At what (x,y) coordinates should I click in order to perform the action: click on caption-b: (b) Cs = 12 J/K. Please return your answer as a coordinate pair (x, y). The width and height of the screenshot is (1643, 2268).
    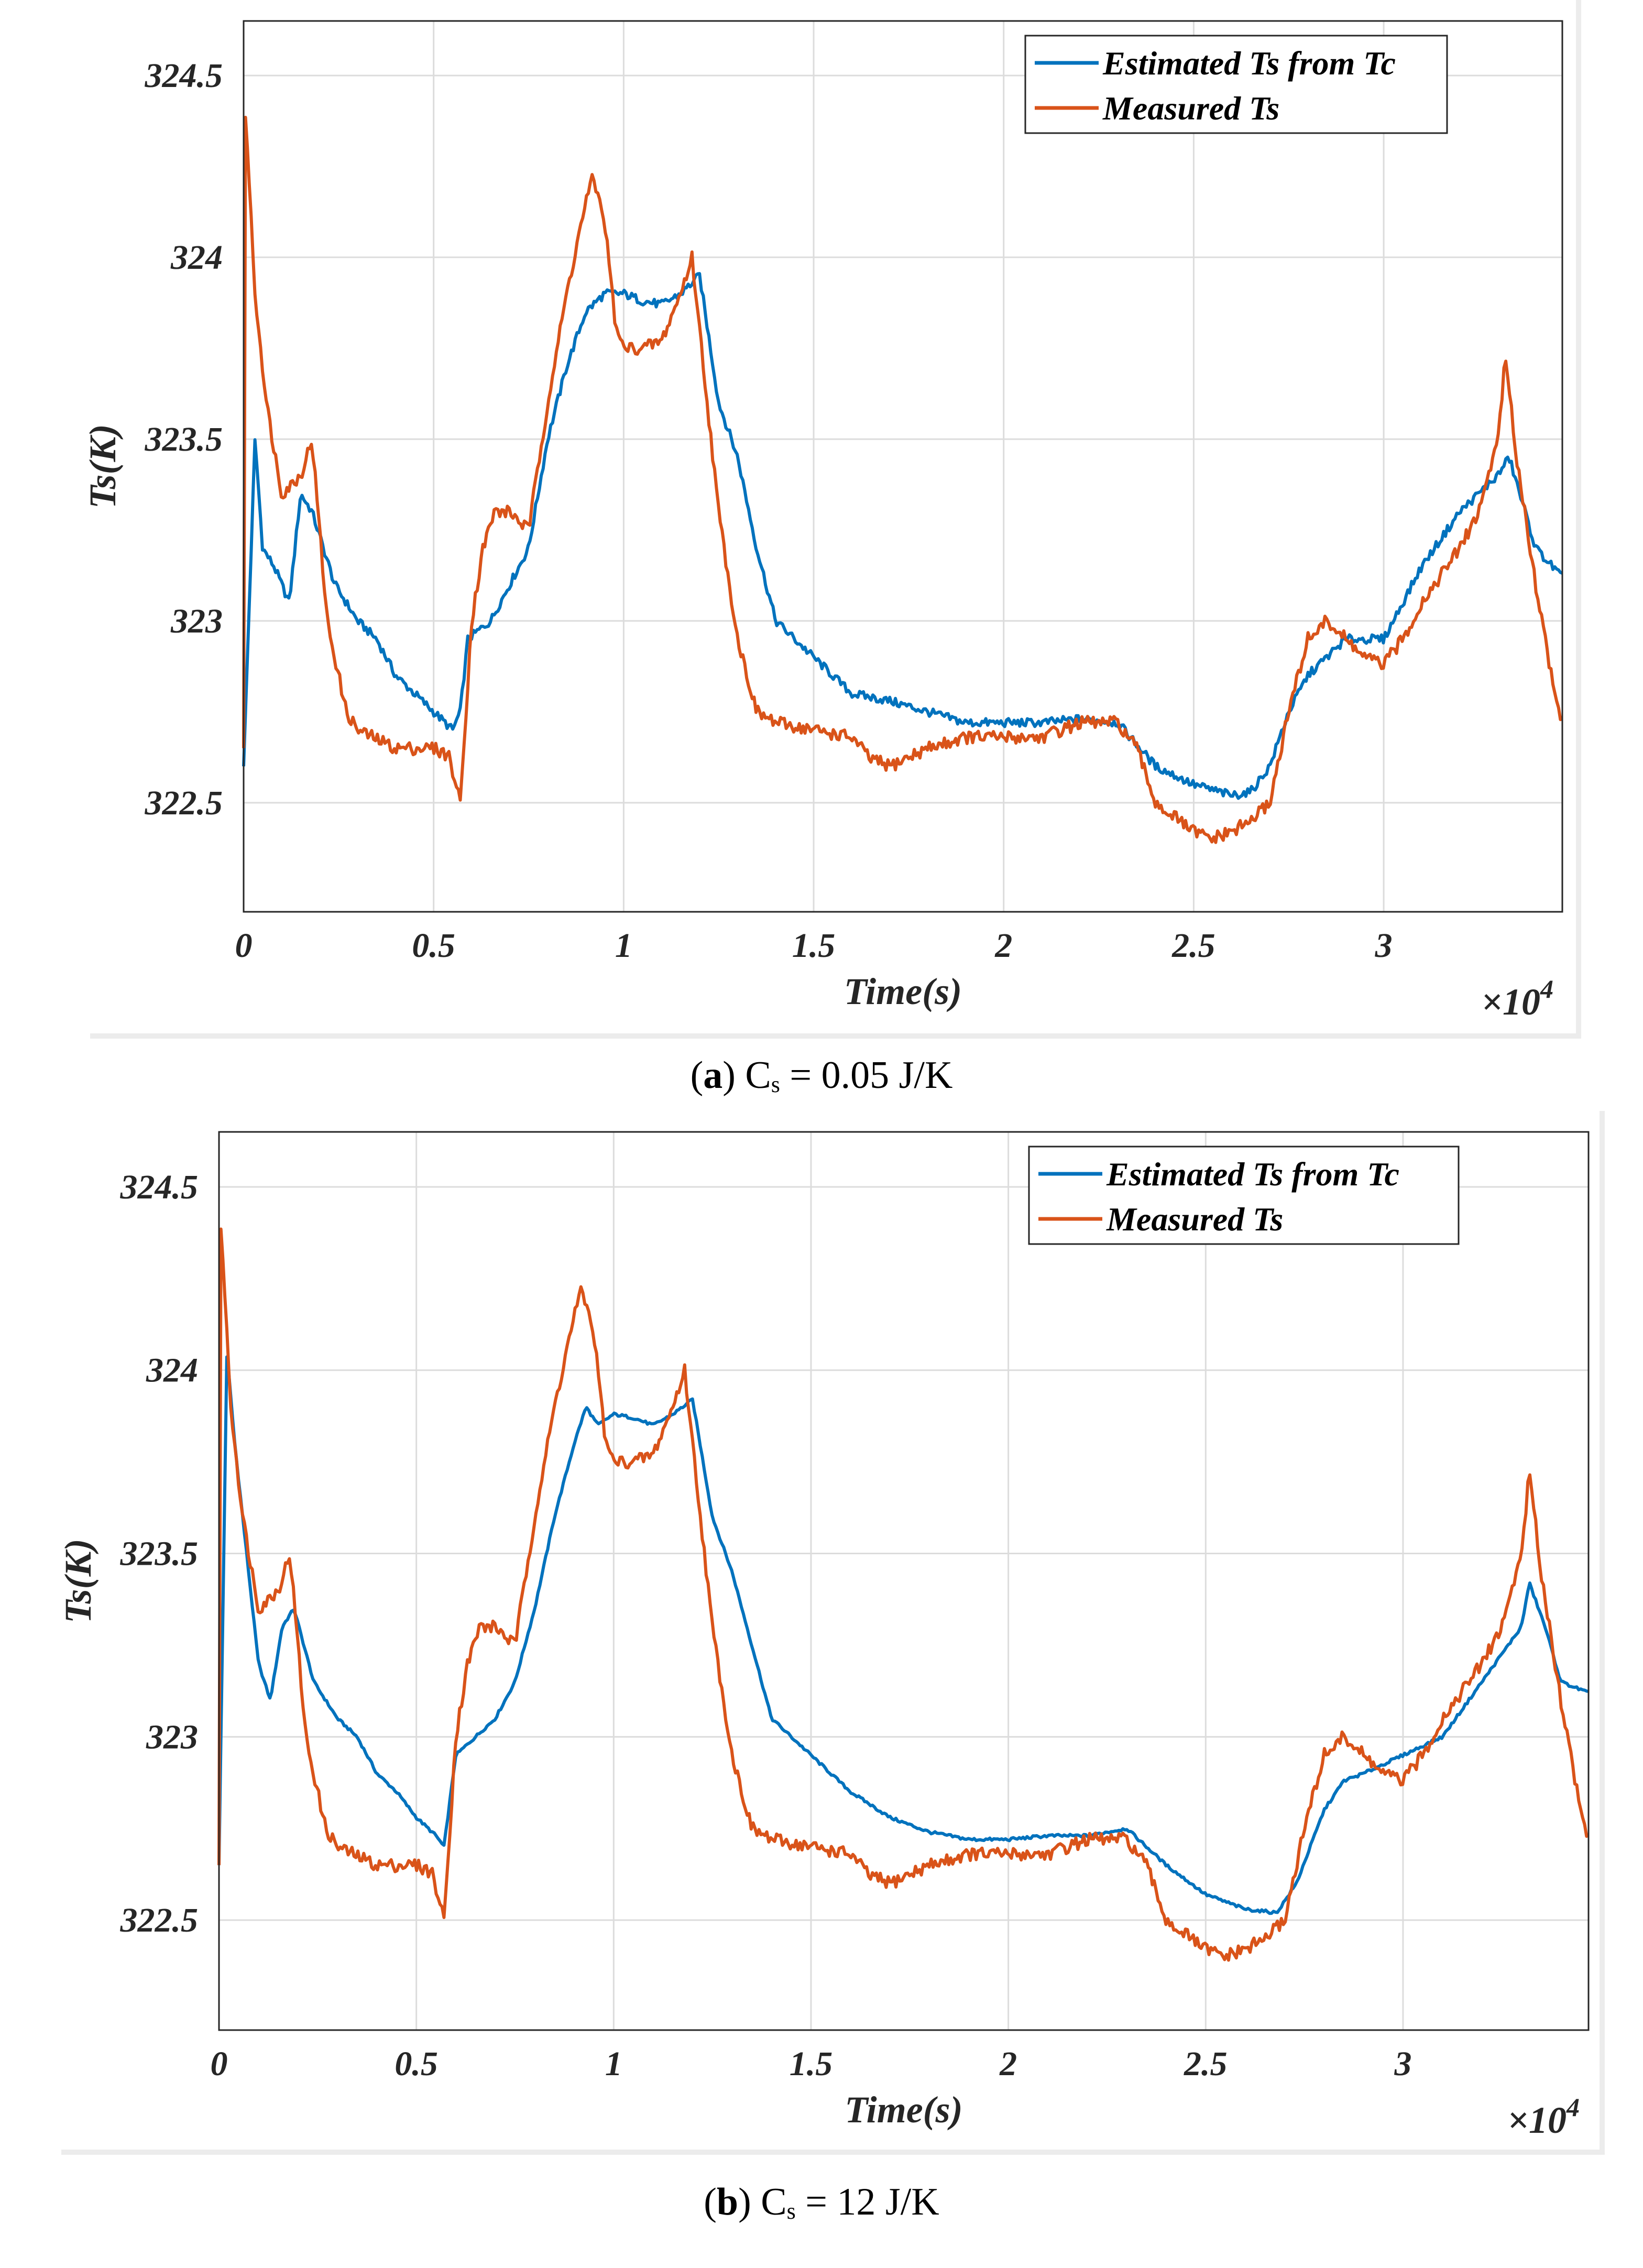
    Looking at the image, I should click on (821, 2202).